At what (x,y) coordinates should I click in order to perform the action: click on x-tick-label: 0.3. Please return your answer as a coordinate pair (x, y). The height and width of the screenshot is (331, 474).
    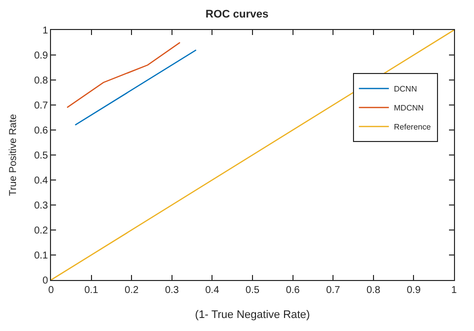
    Looking at the image, I should click on (172, 290).